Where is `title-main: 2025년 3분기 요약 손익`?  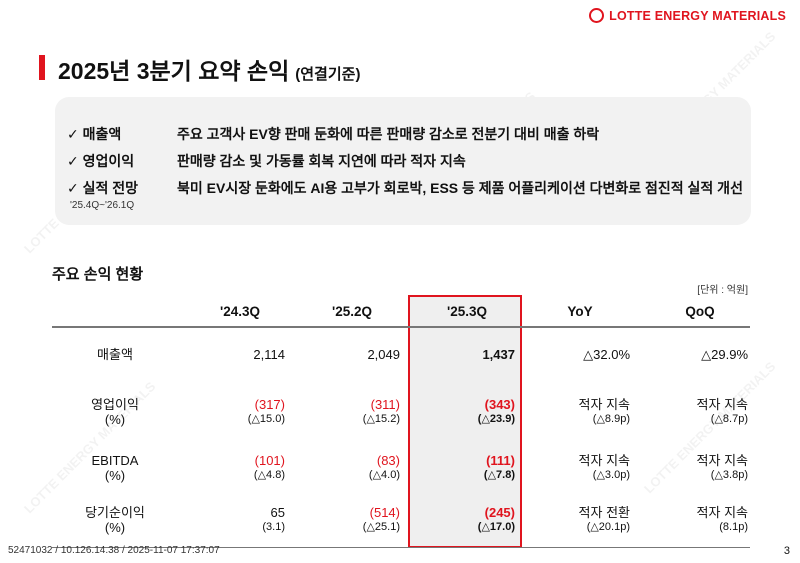
title-main: 2025년 3분기 요약 손익 is located at coordinates (174, 71).